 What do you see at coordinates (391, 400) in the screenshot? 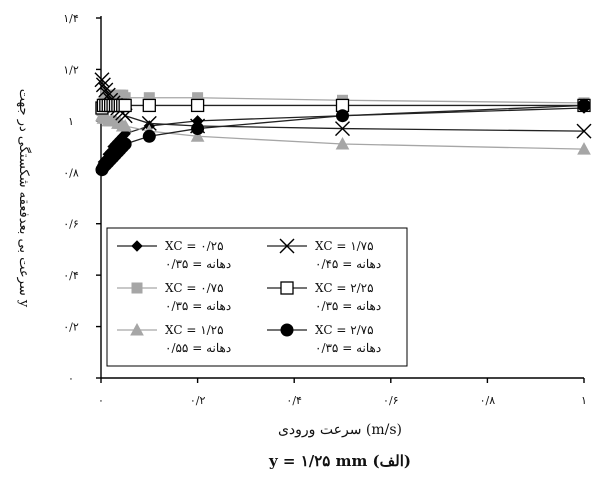
I see `x-tick-label: ۰/۶` at bounding box center [391, 400].